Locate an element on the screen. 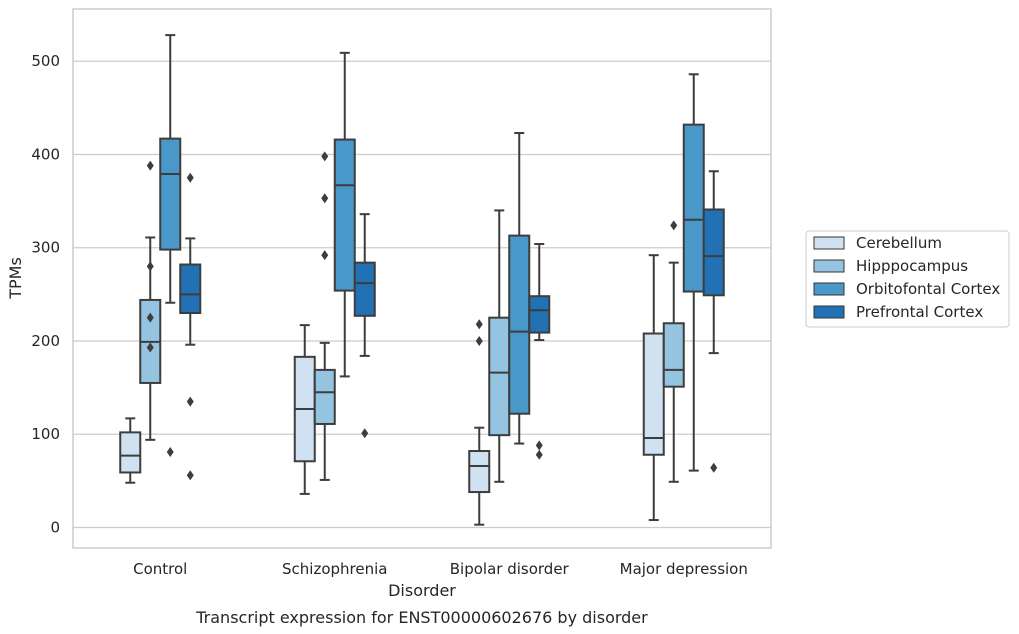 The width and height of the screenshot is (1019, 634). x-axis-title: Disorder is located at coordinates (422, 590).